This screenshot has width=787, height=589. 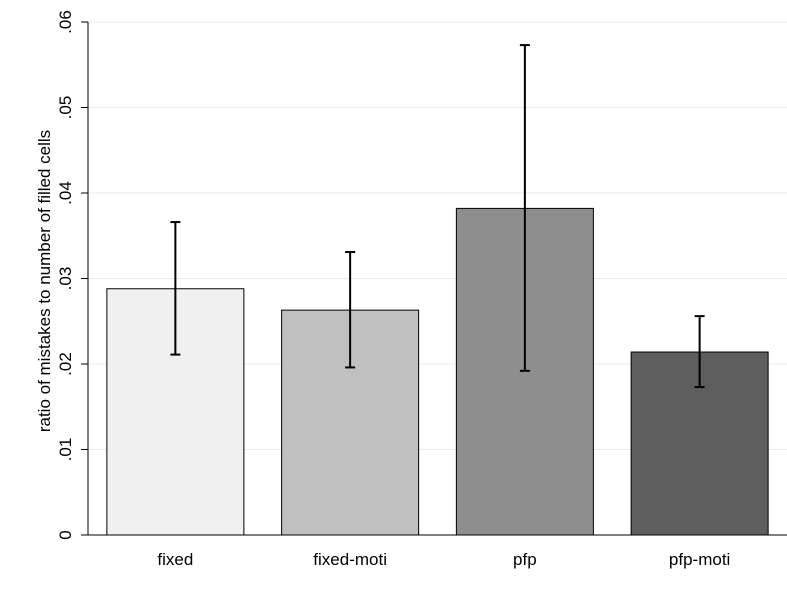 I want to click on y-tick-label: .02, so click(x=65, y=364).